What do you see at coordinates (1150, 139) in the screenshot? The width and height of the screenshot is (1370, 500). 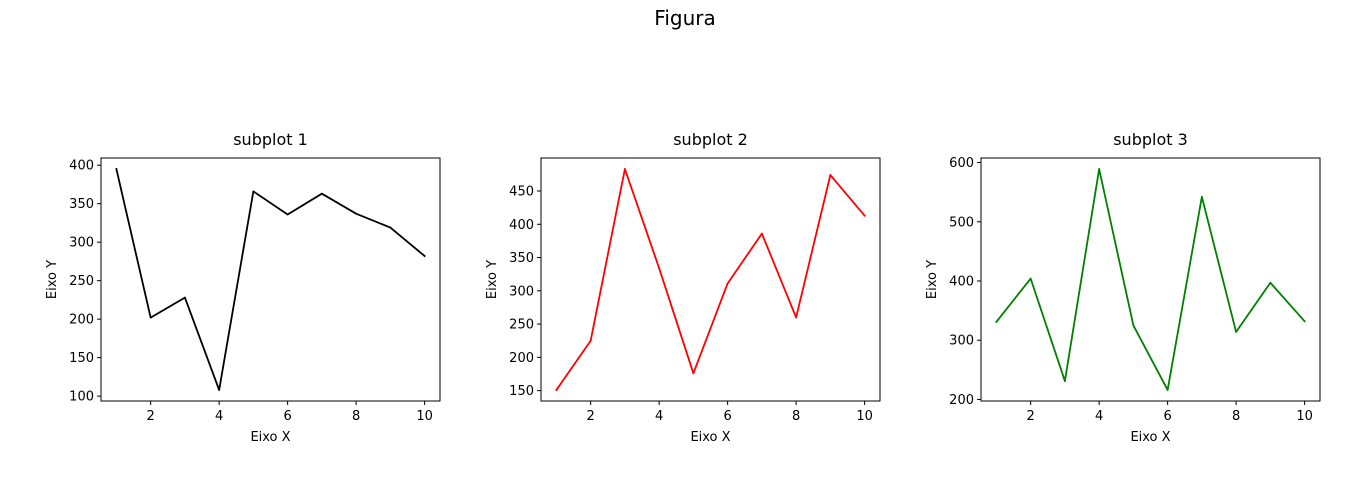 I see `subplot-title: subplot 3` at bounding box center [1150, 139].